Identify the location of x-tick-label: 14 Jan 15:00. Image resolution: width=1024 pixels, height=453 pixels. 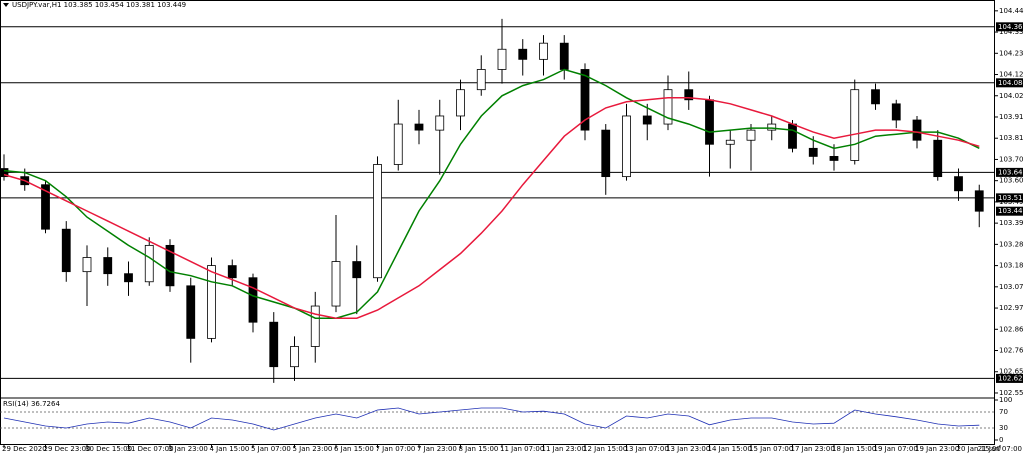
(730, 449).